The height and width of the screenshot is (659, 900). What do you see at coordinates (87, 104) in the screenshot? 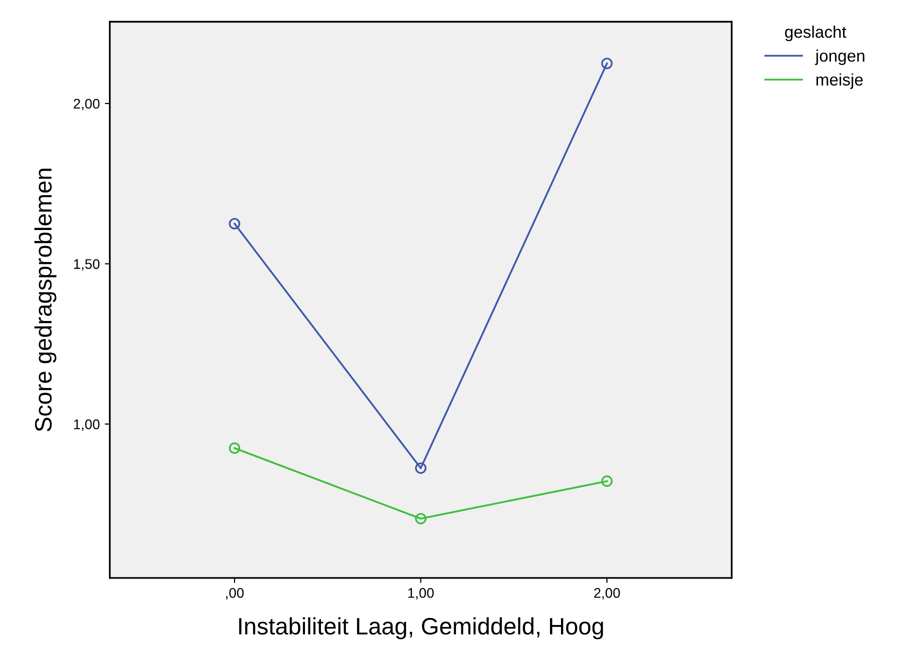
I see `y-tick-label: 2,00` at bounding box center [87, 104].